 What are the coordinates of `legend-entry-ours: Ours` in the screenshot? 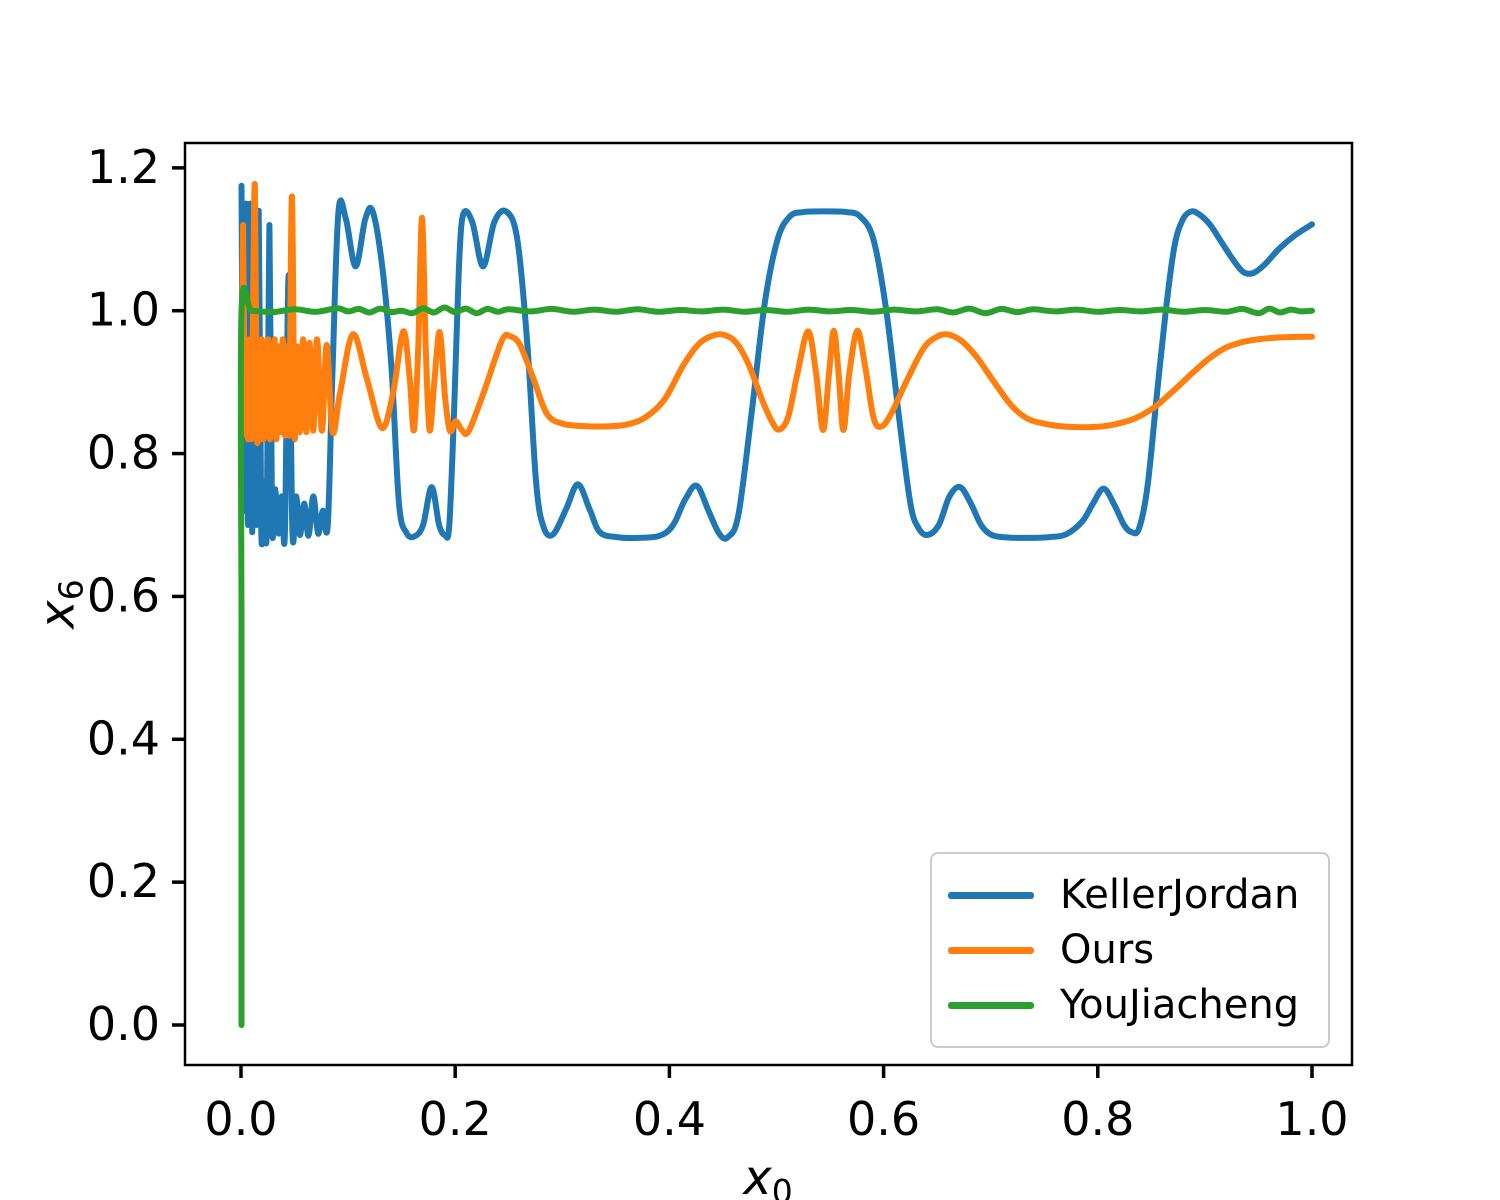 It's located at (1138, 950).